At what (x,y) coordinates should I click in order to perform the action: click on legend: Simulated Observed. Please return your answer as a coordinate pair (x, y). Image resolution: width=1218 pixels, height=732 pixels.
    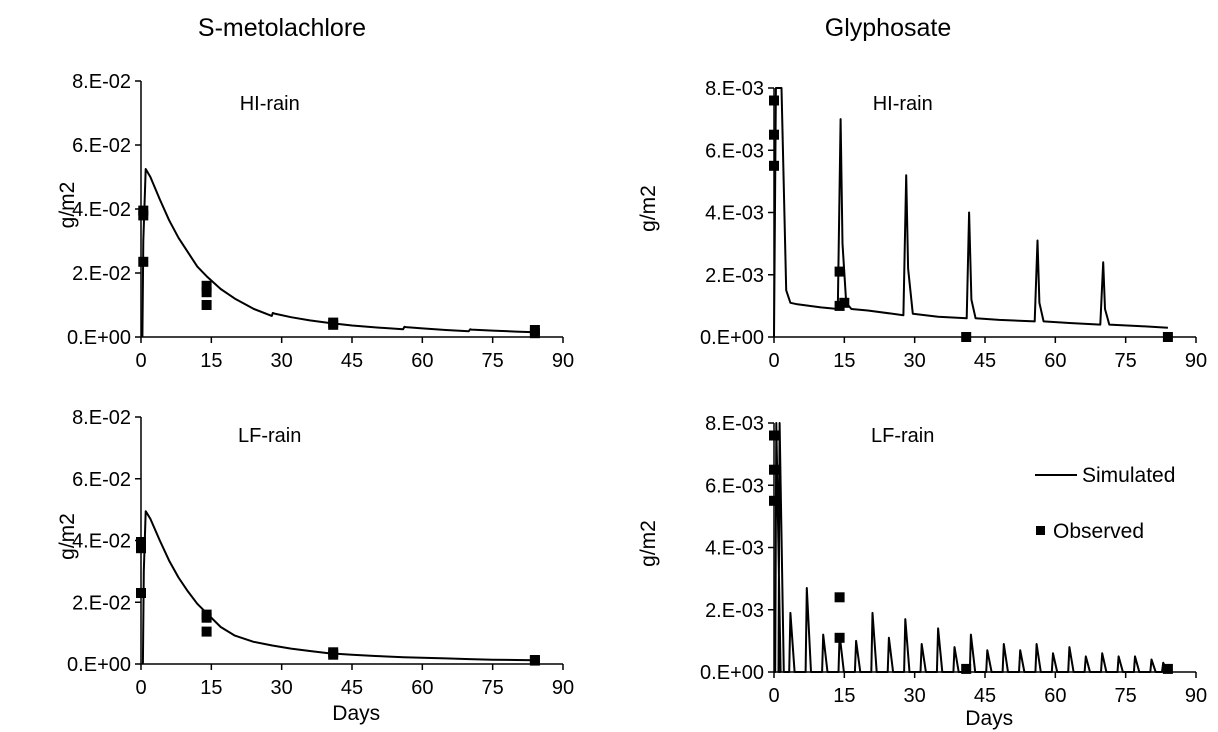
    Looking at the image, I should click on (1105, 503).